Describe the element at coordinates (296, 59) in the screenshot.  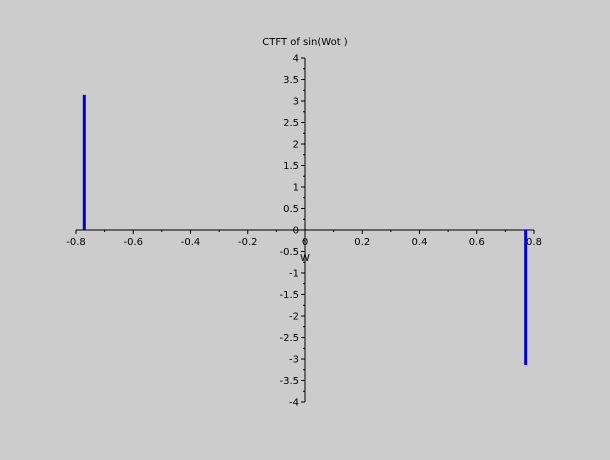
I see `y-tick-label: 4` at that location.